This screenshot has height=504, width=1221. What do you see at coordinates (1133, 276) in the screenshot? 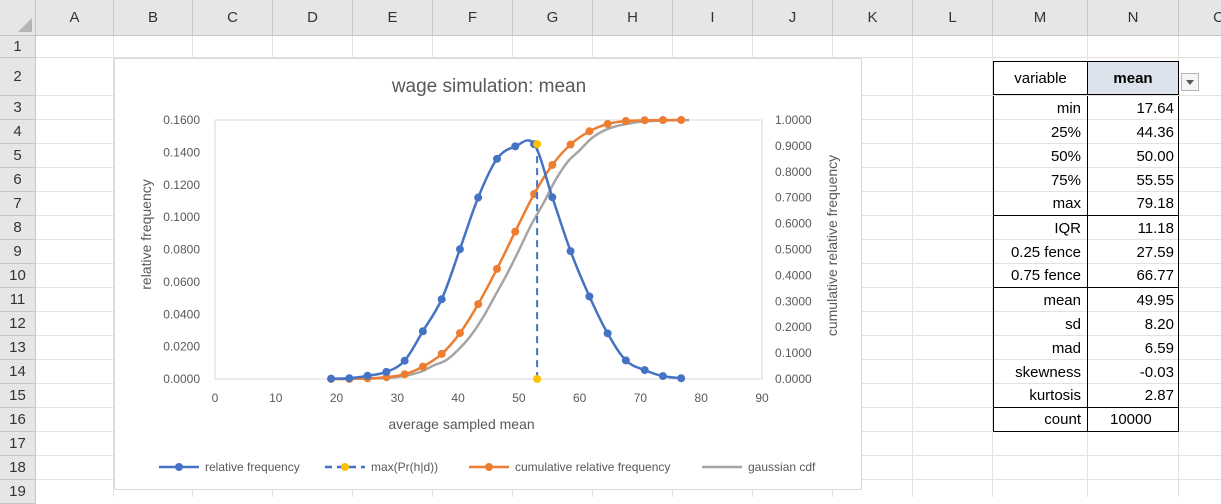
I see `stat-value-cell: 66.77` at bounding box center [1133, 276].